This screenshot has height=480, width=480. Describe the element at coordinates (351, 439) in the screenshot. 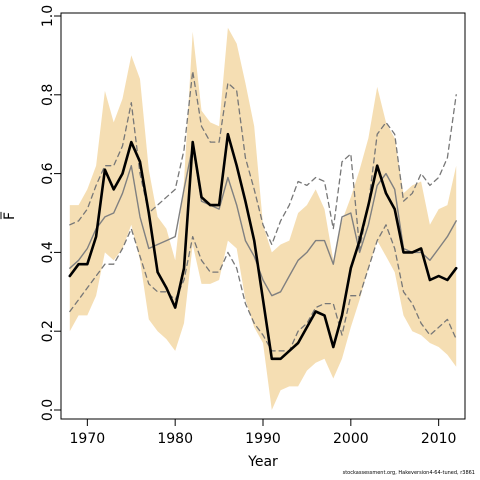

I see `x-tick-label: 2000` at that location.